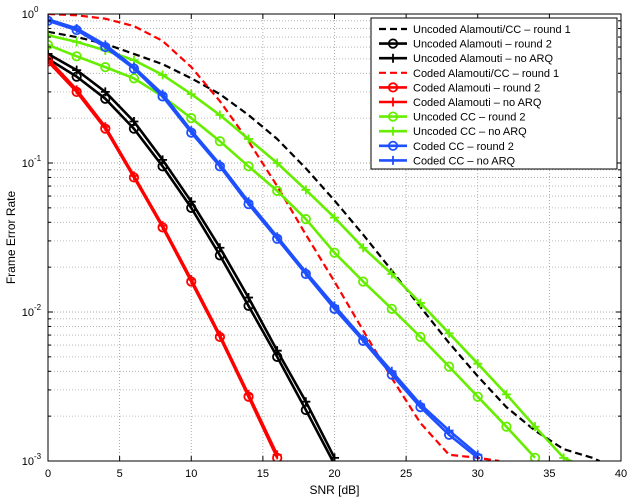  Describe the element at coordinates (486, 74) in the screenshot. I see `legend-label: Coded Alamouti/CC – round 1` at that location.